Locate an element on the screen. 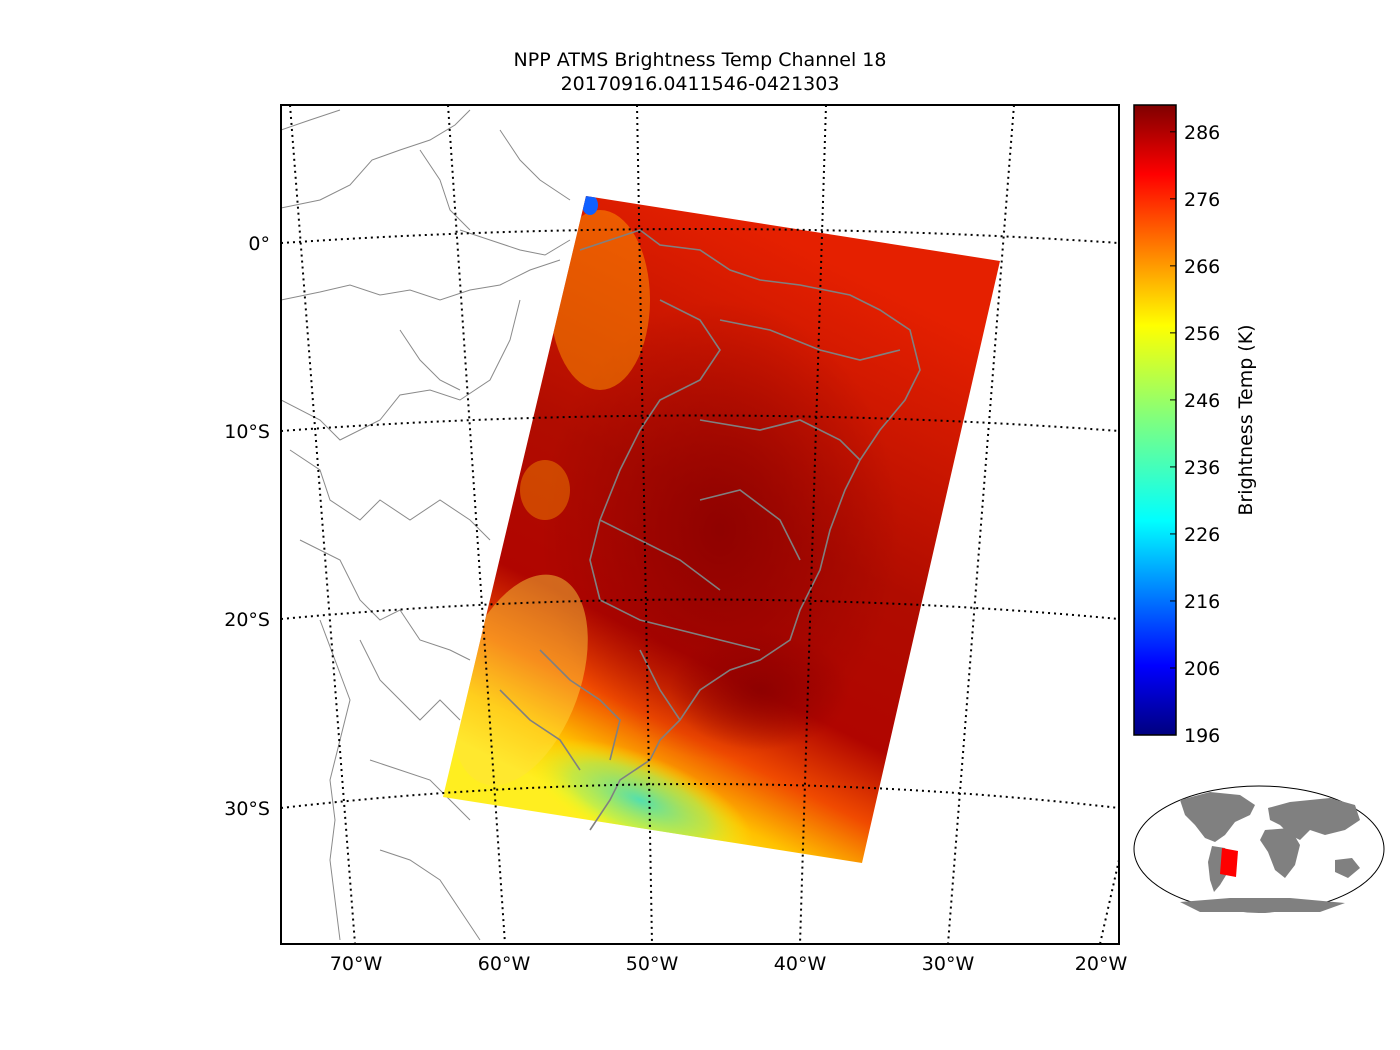 The width and height of the screenshot is (1400, 1050). colorbar-tick-label: 276 is located at coordinates (1202, 200).